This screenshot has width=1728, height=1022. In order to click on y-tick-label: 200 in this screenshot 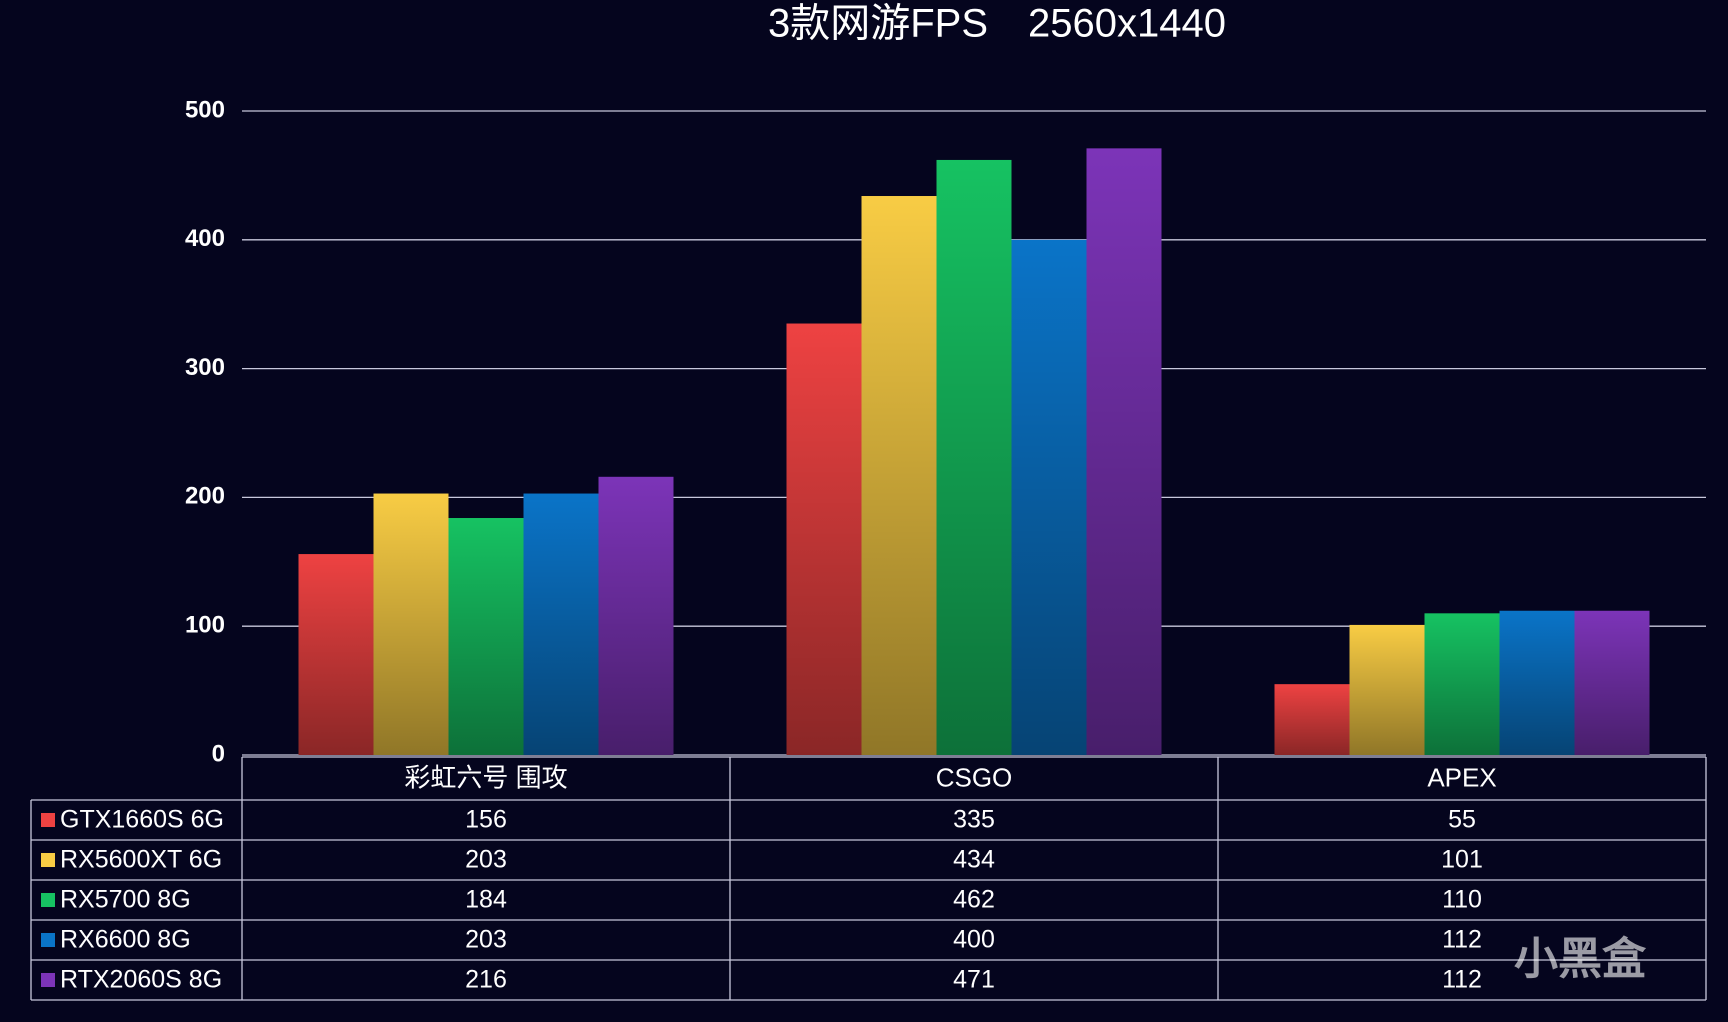, I will do `click(205, 496)`.